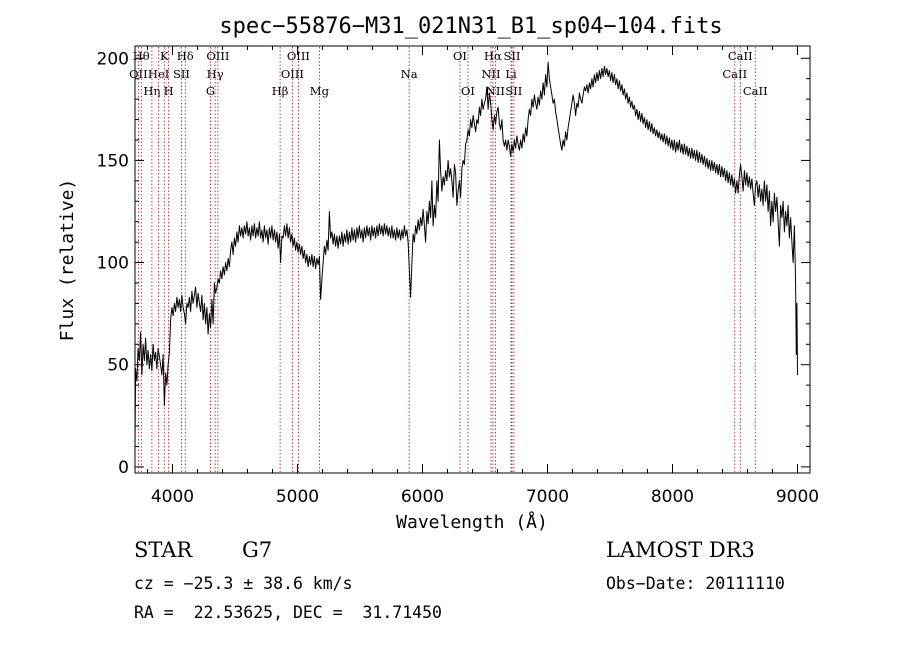 This screenshot has height=649, width=900. Describe the element at coordinates (472, 522) in the screenshot. I see `x-axis-label: Wavelength (Å)` at that location.